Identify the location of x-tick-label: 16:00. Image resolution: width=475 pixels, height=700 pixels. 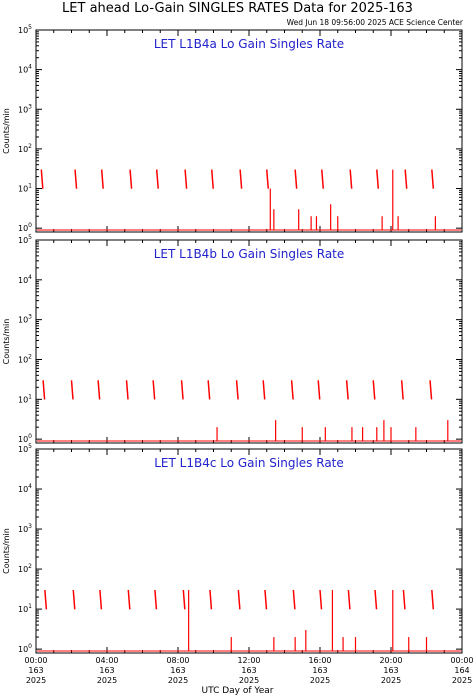
(319, 660).